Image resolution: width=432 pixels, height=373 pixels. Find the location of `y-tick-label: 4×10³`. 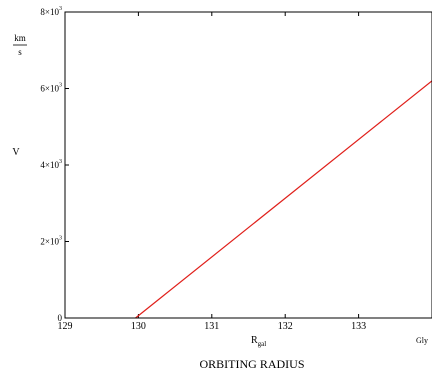

y-tick-label: 4×10³ is located at coordinates (51, 164).